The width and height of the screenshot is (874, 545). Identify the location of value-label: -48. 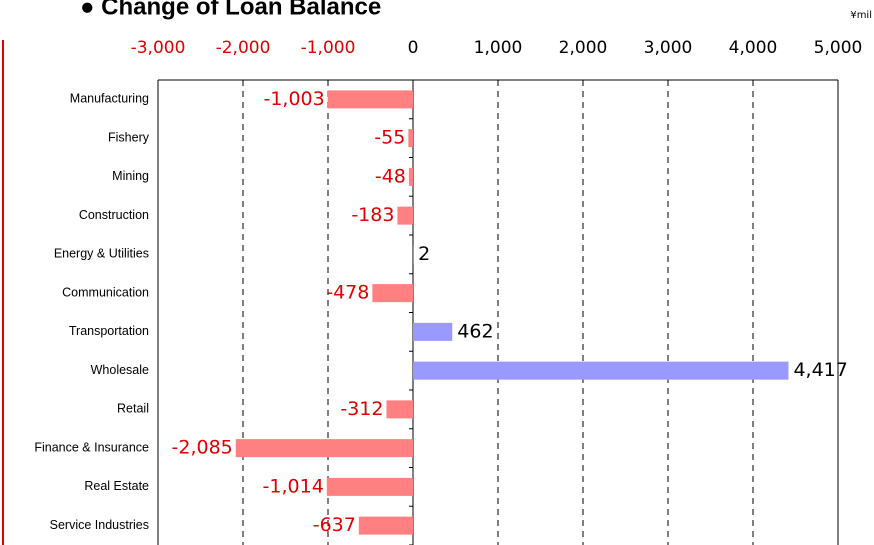
(390, 176).